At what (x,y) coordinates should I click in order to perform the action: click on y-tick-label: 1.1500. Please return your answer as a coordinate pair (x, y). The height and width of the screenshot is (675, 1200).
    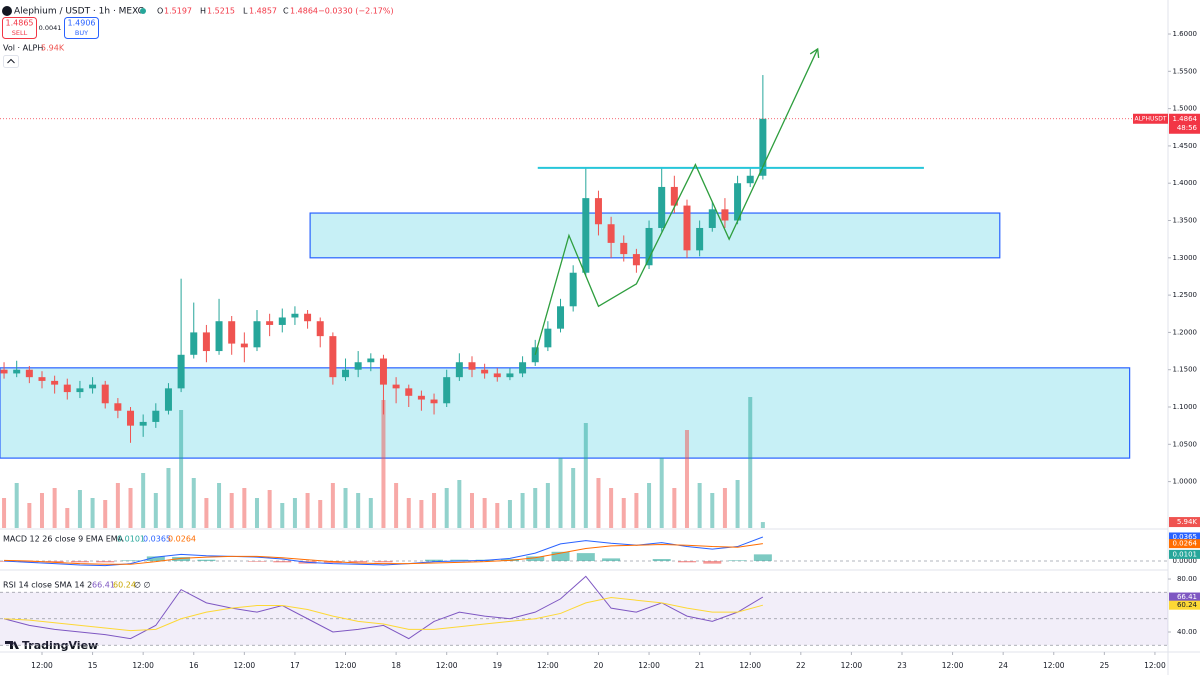
    Looking at the image, I should click on (1185, 370).